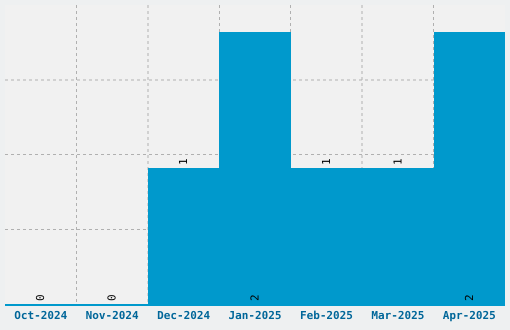 The width and height of the screenshot is (510, 330). Describe the element at coordinates (183, 315) in the screenshot. I see `x-tick-label: Dec-2024` at that location.